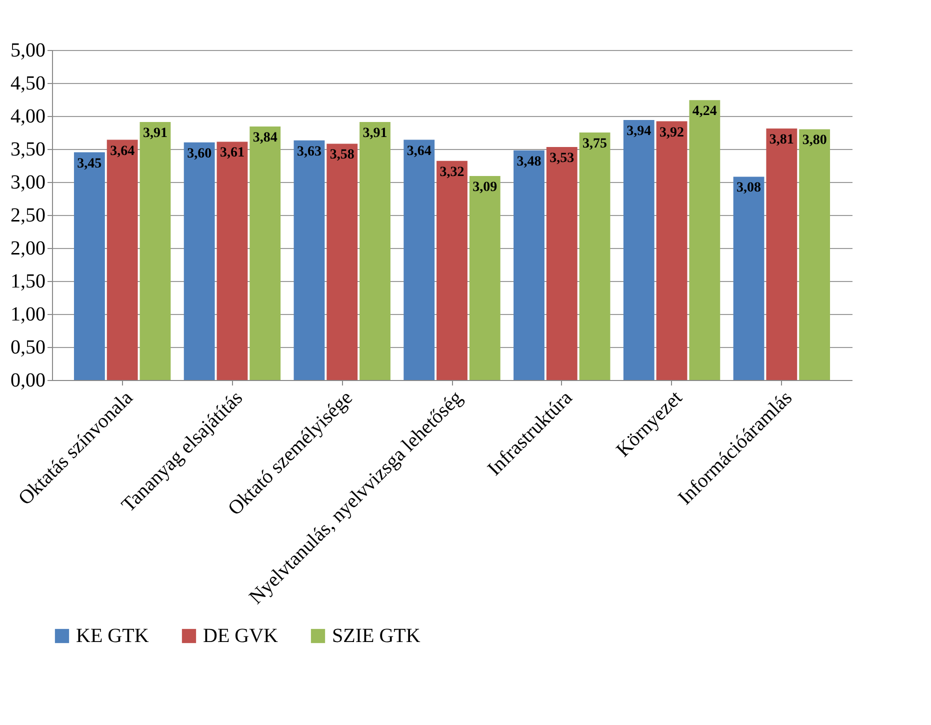 Image resolution: width=931 pixels, height=725 pixels. I want to click on data-label: 3,32, so click(452, 172).